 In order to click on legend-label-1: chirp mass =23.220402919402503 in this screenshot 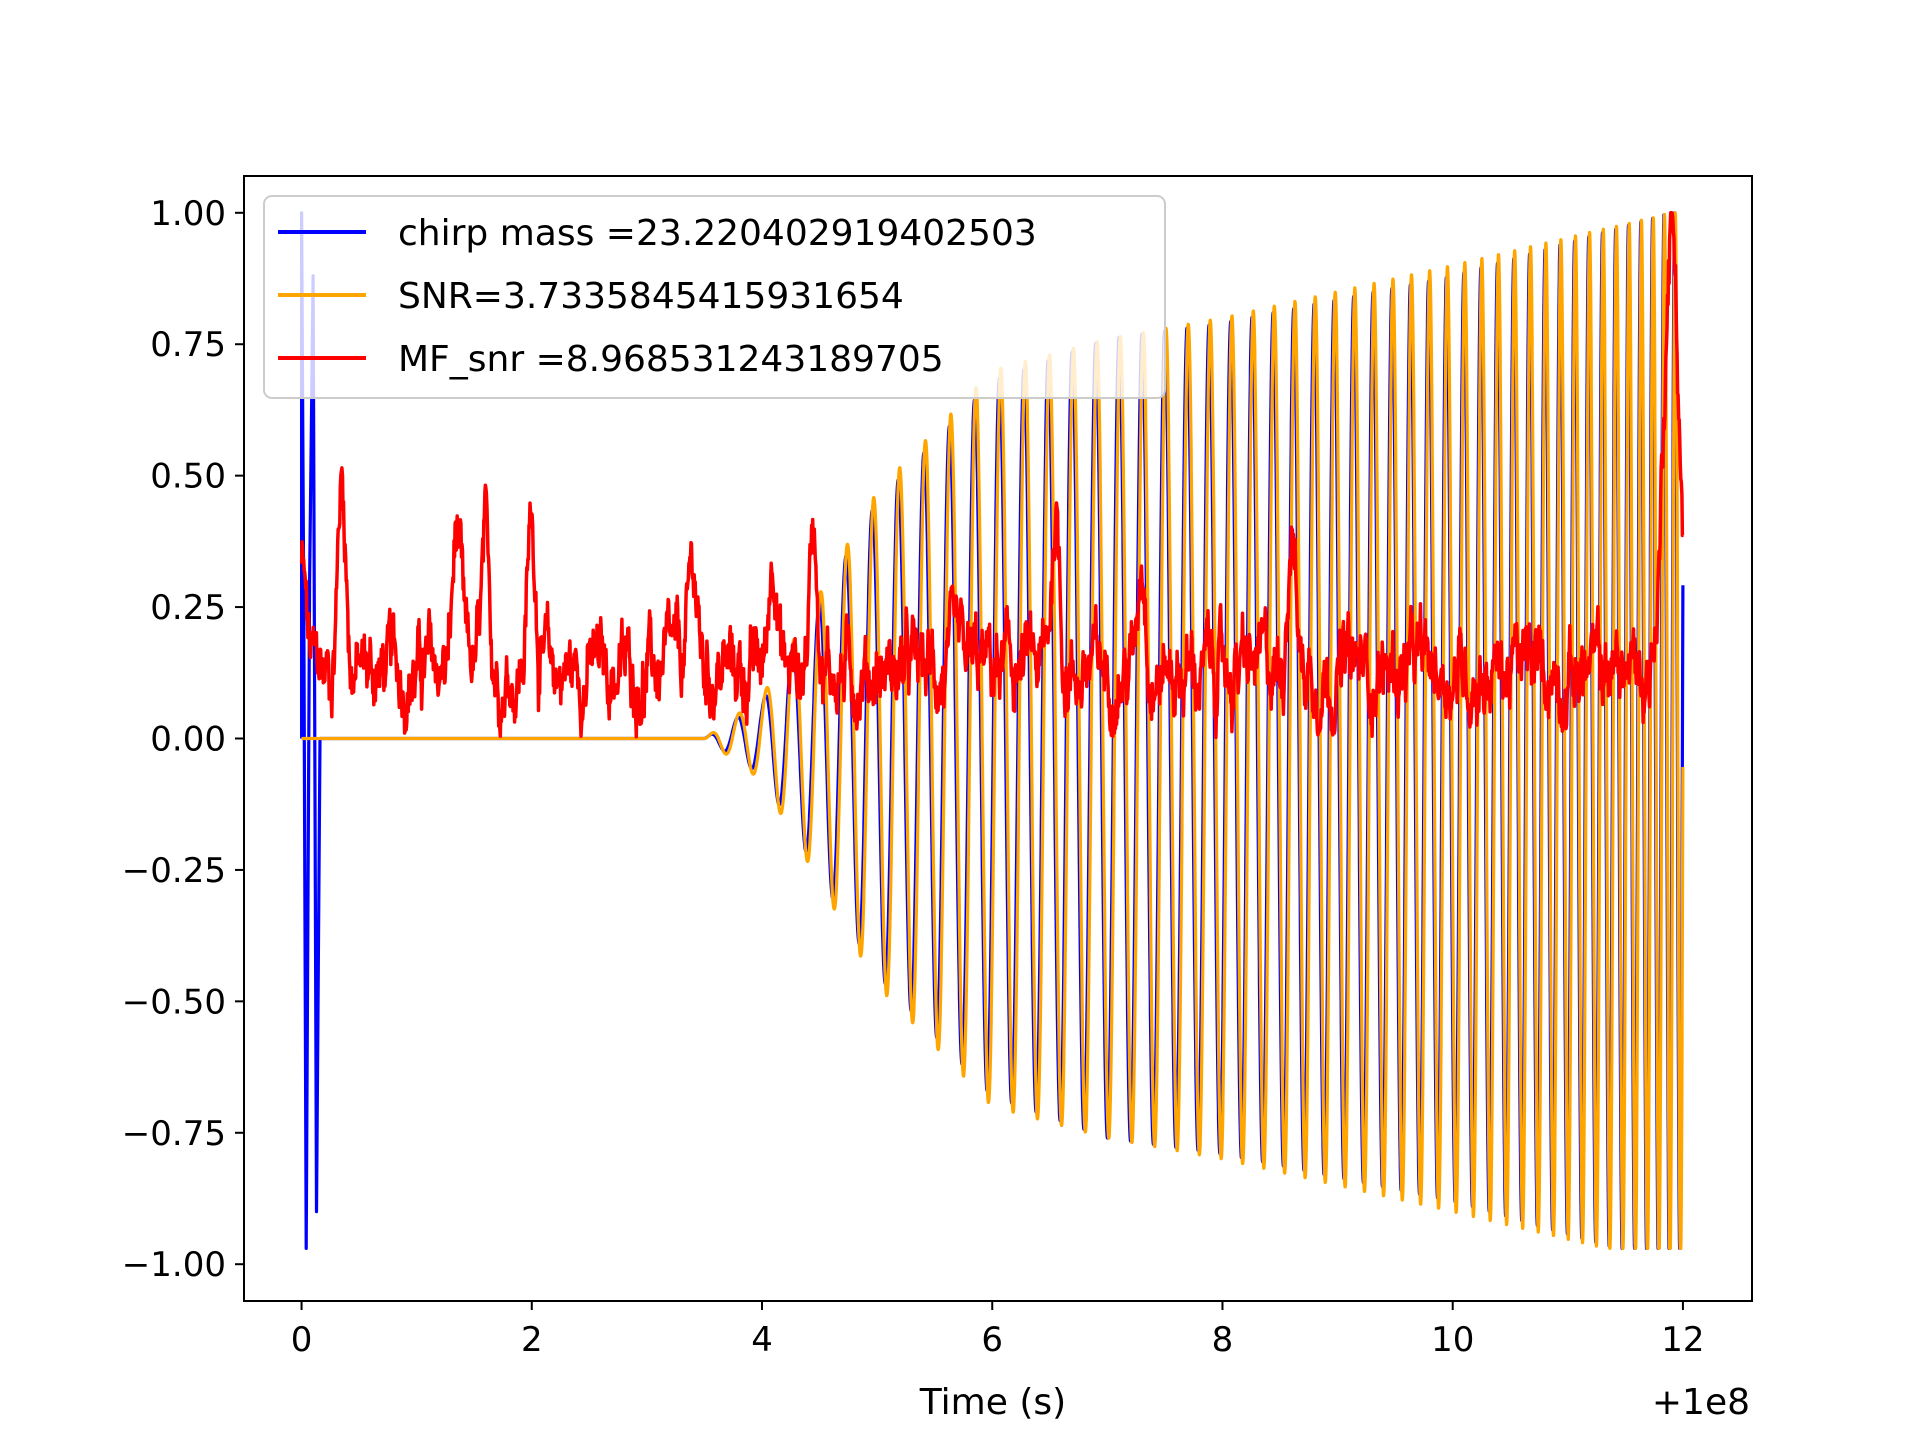, I will do `click(717, 233)`.